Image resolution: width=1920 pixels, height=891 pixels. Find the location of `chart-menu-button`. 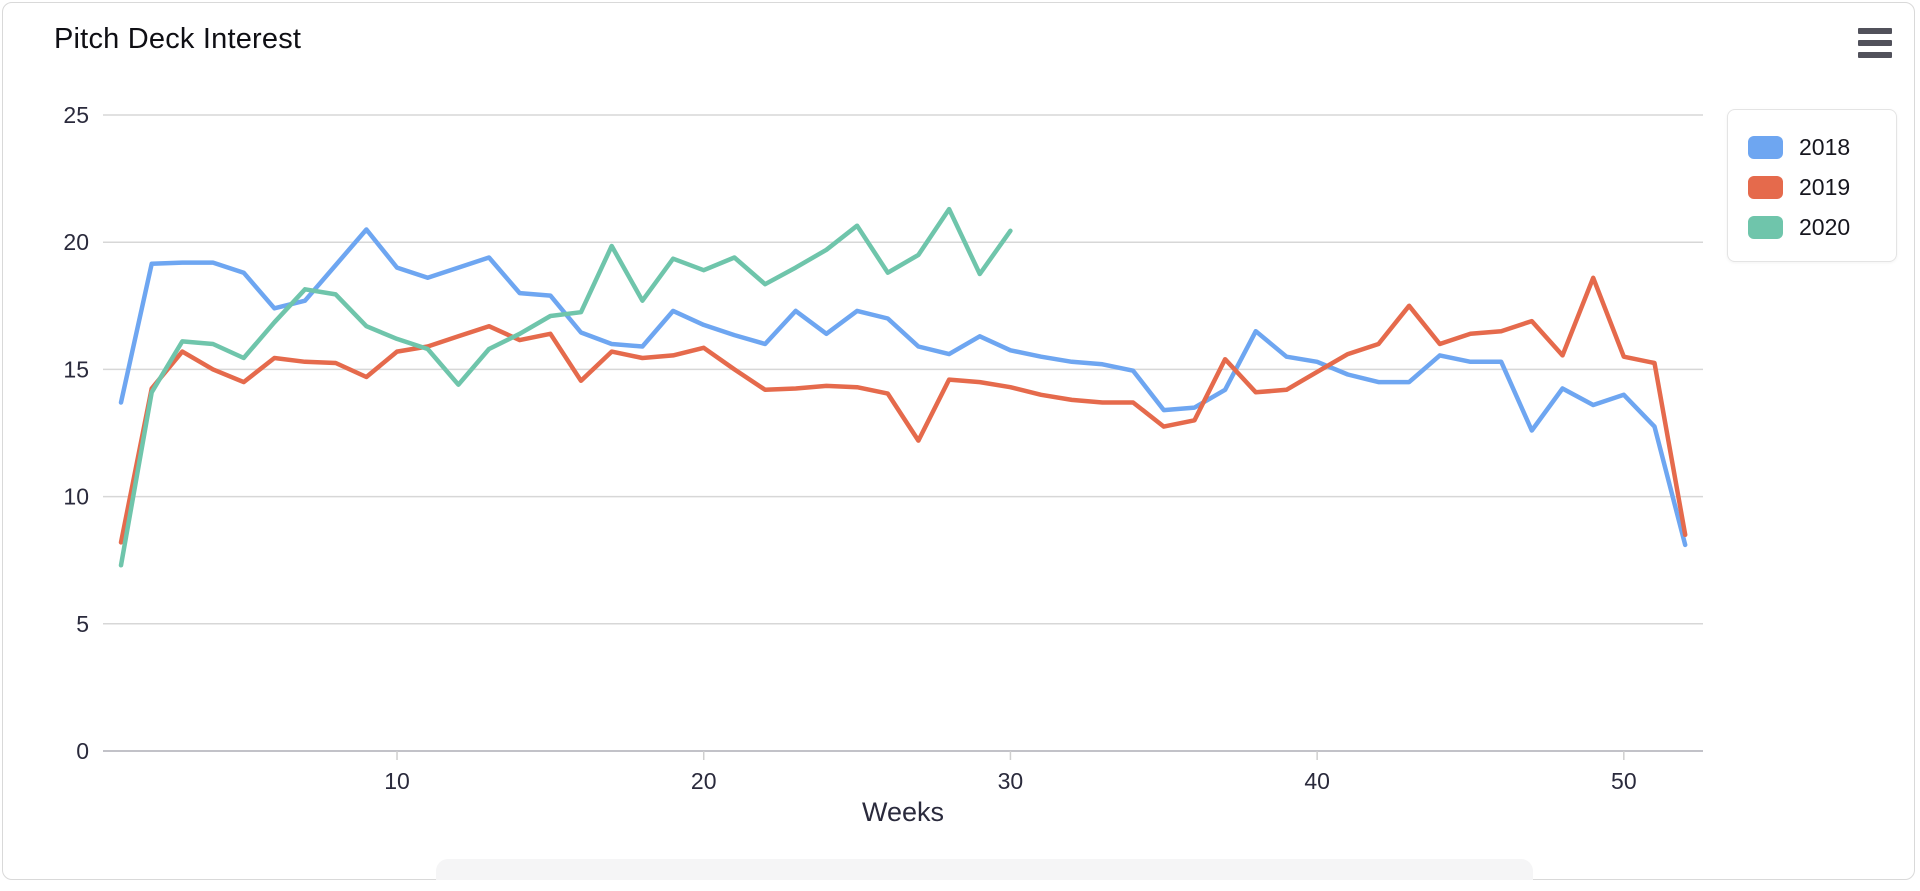

chart-menu-button is located at coordinates (1875, 43).